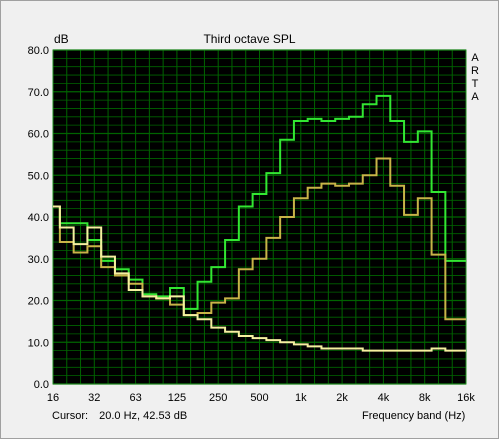  I want to click on y-tick-label: 70.0, so click(38, 93).